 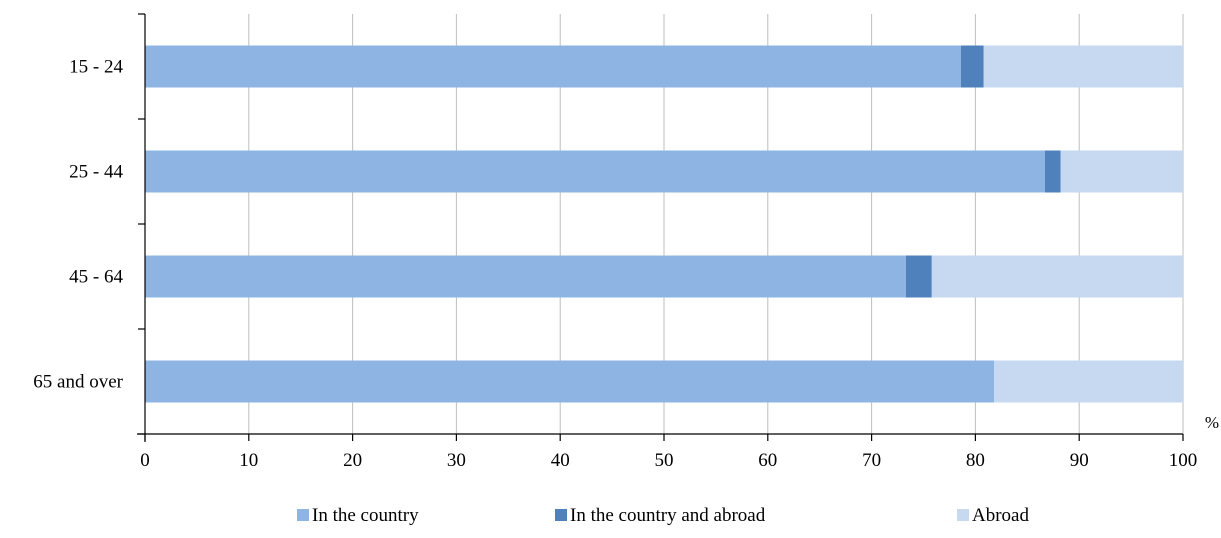 What do you see at coordinates (664, 460) in the screenshot?
I see `x-tick-label: 50` at bounding box center [664, 460].